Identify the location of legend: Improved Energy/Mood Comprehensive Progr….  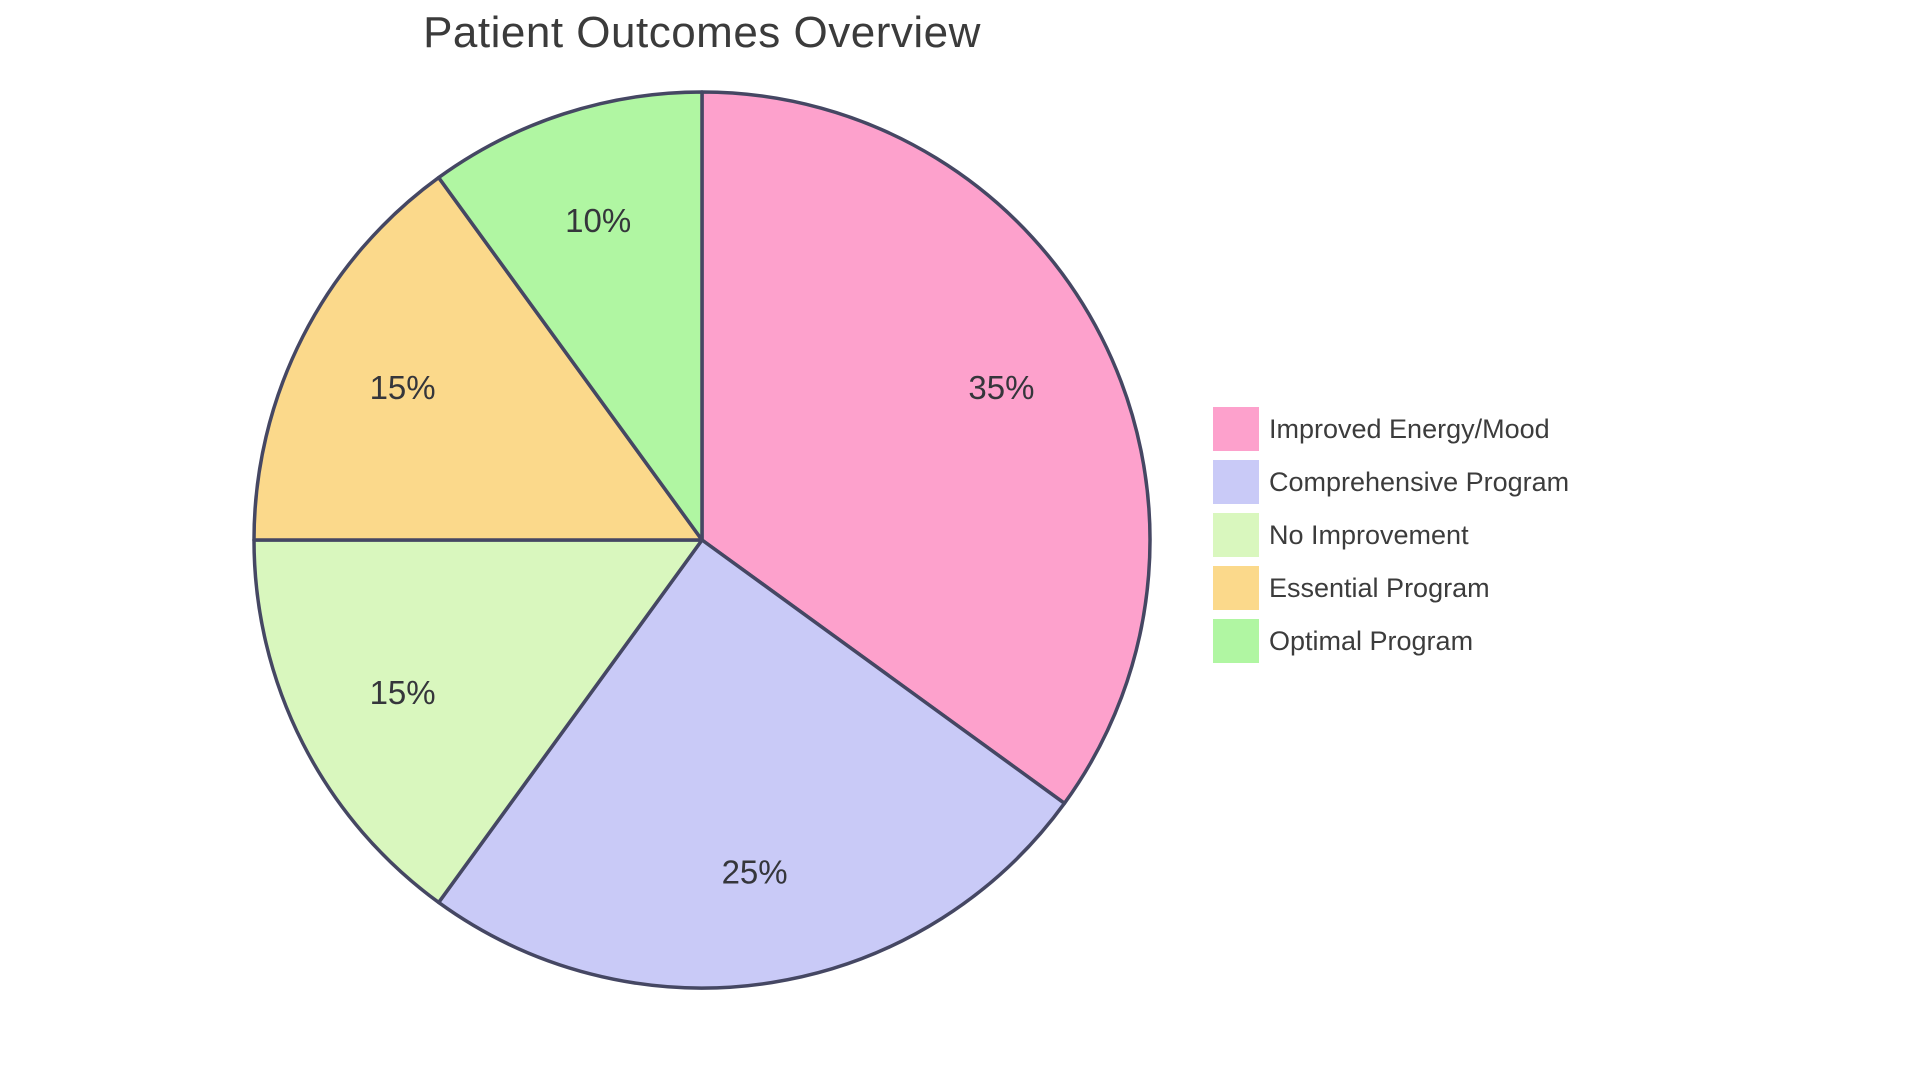
(1391, 535).